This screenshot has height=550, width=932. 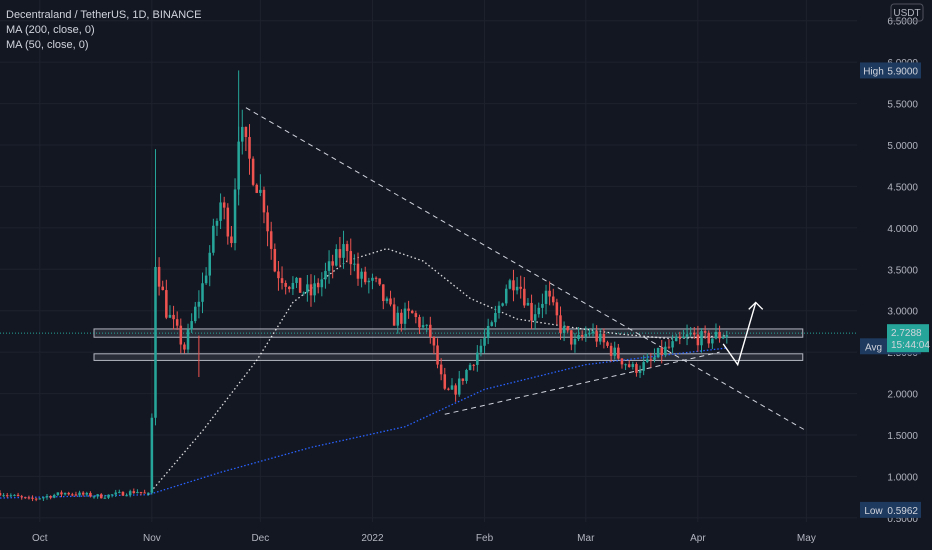 I want to click on symbol-title: Decentraland / TetherUS, 1D, BINANCE, so click(x=104, y=15).